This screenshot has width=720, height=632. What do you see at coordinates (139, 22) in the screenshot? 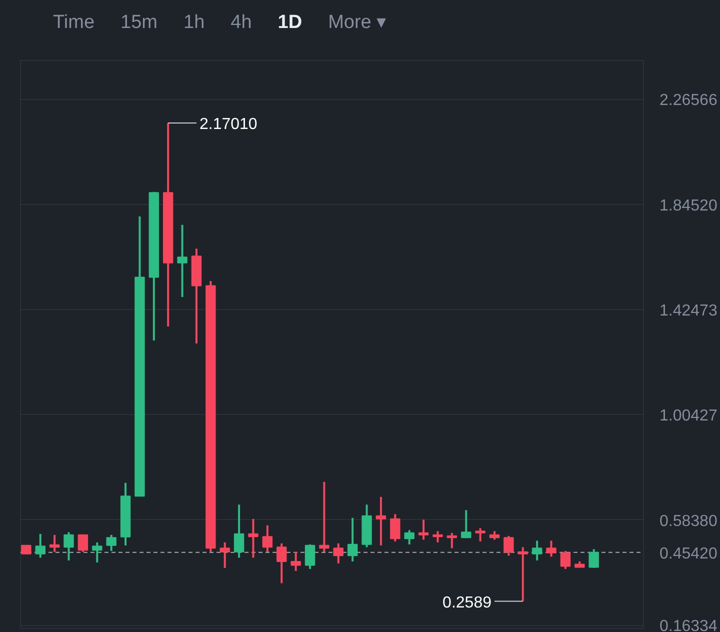
I see `text: 15m` at bounding box center [139, 22].